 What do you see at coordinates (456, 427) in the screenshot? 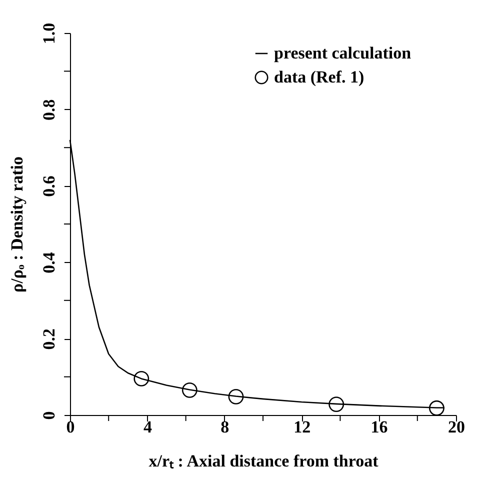
I see `x-tick-label: 20` at bounding box center [456, 427].